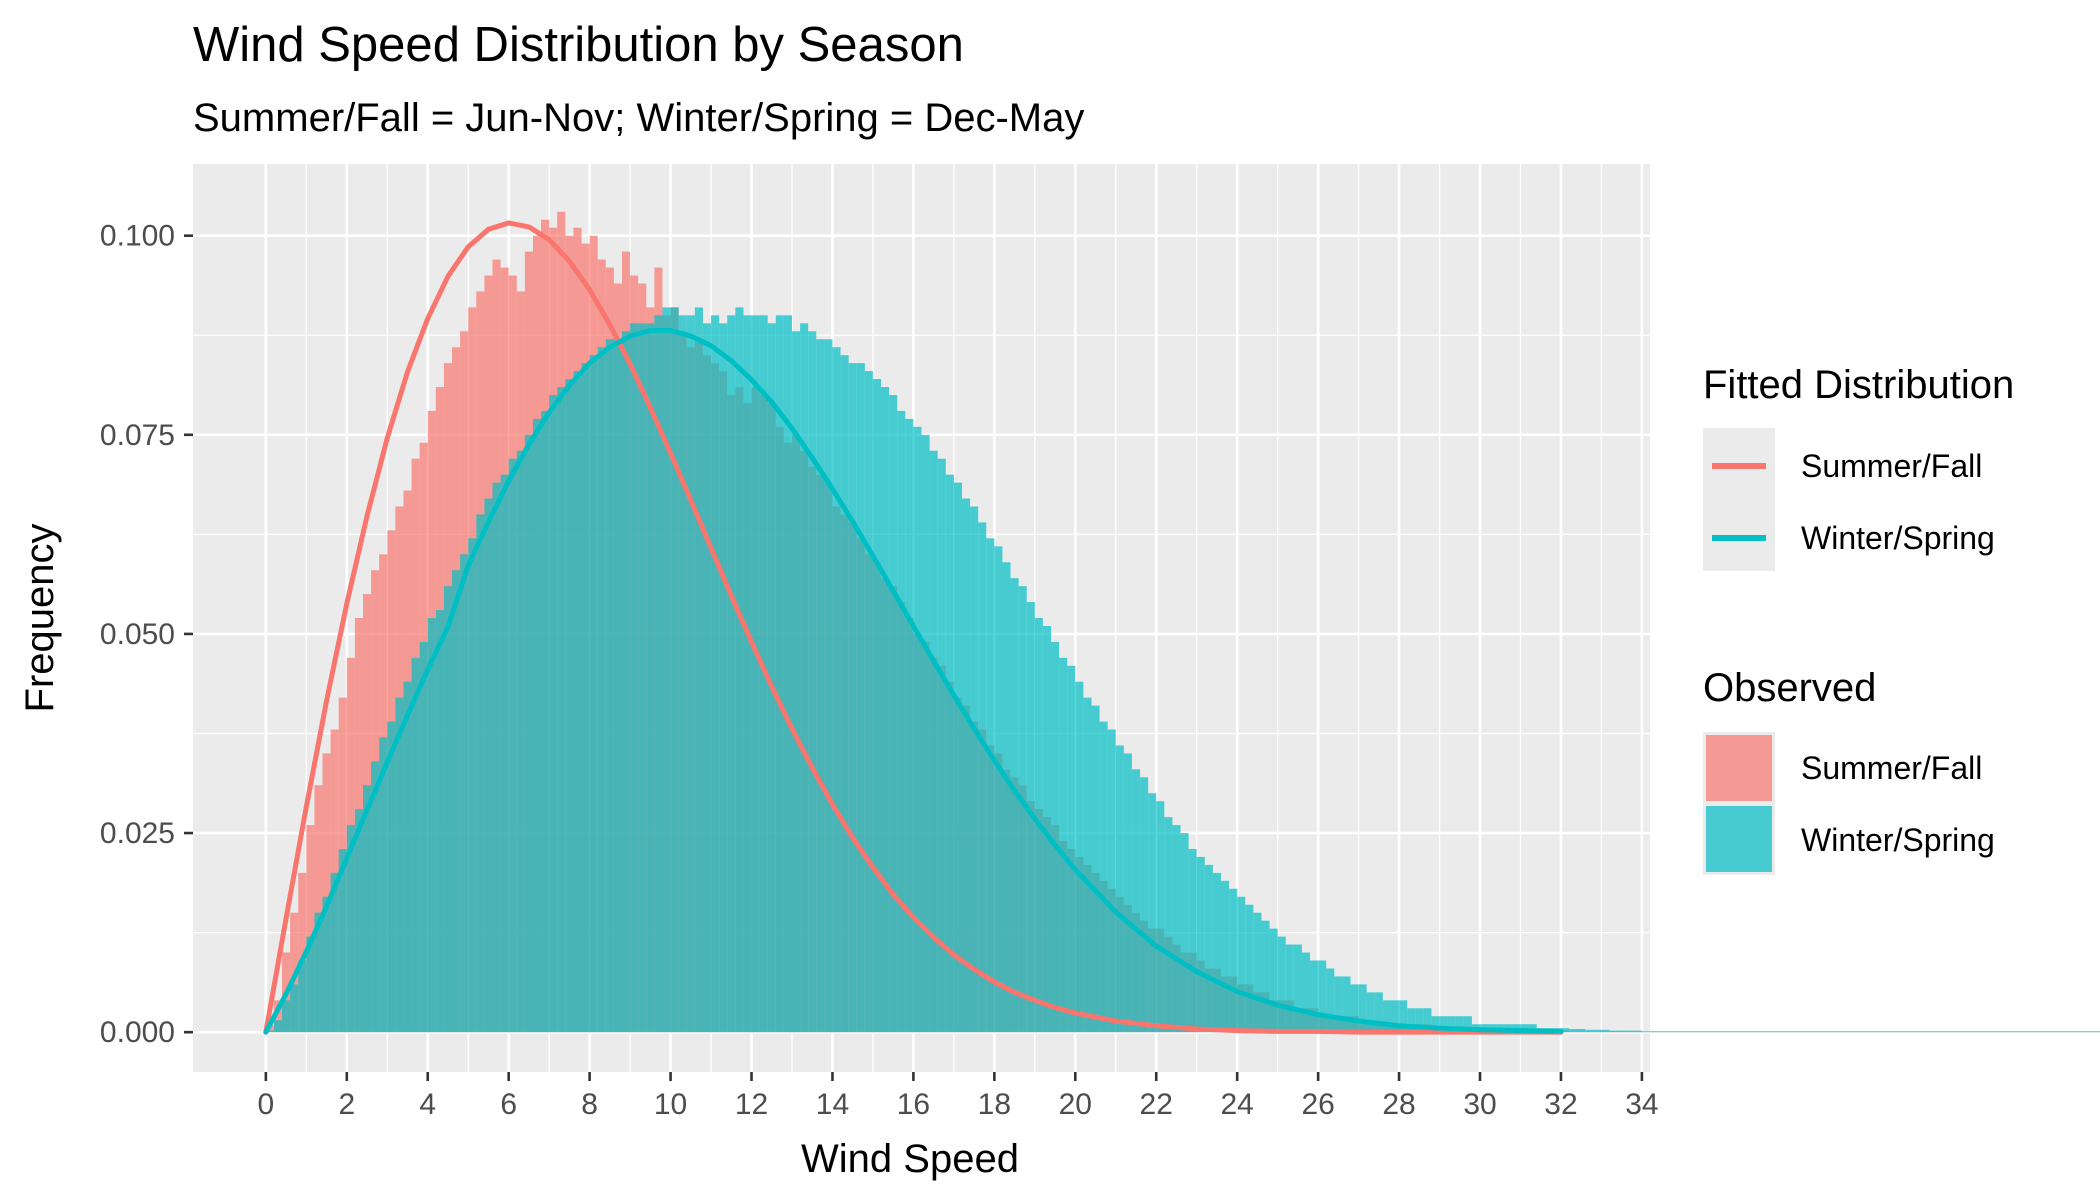 The image size is (2100, 1200). I want to click on x-tick-label: 34, so click(1641, 1104).